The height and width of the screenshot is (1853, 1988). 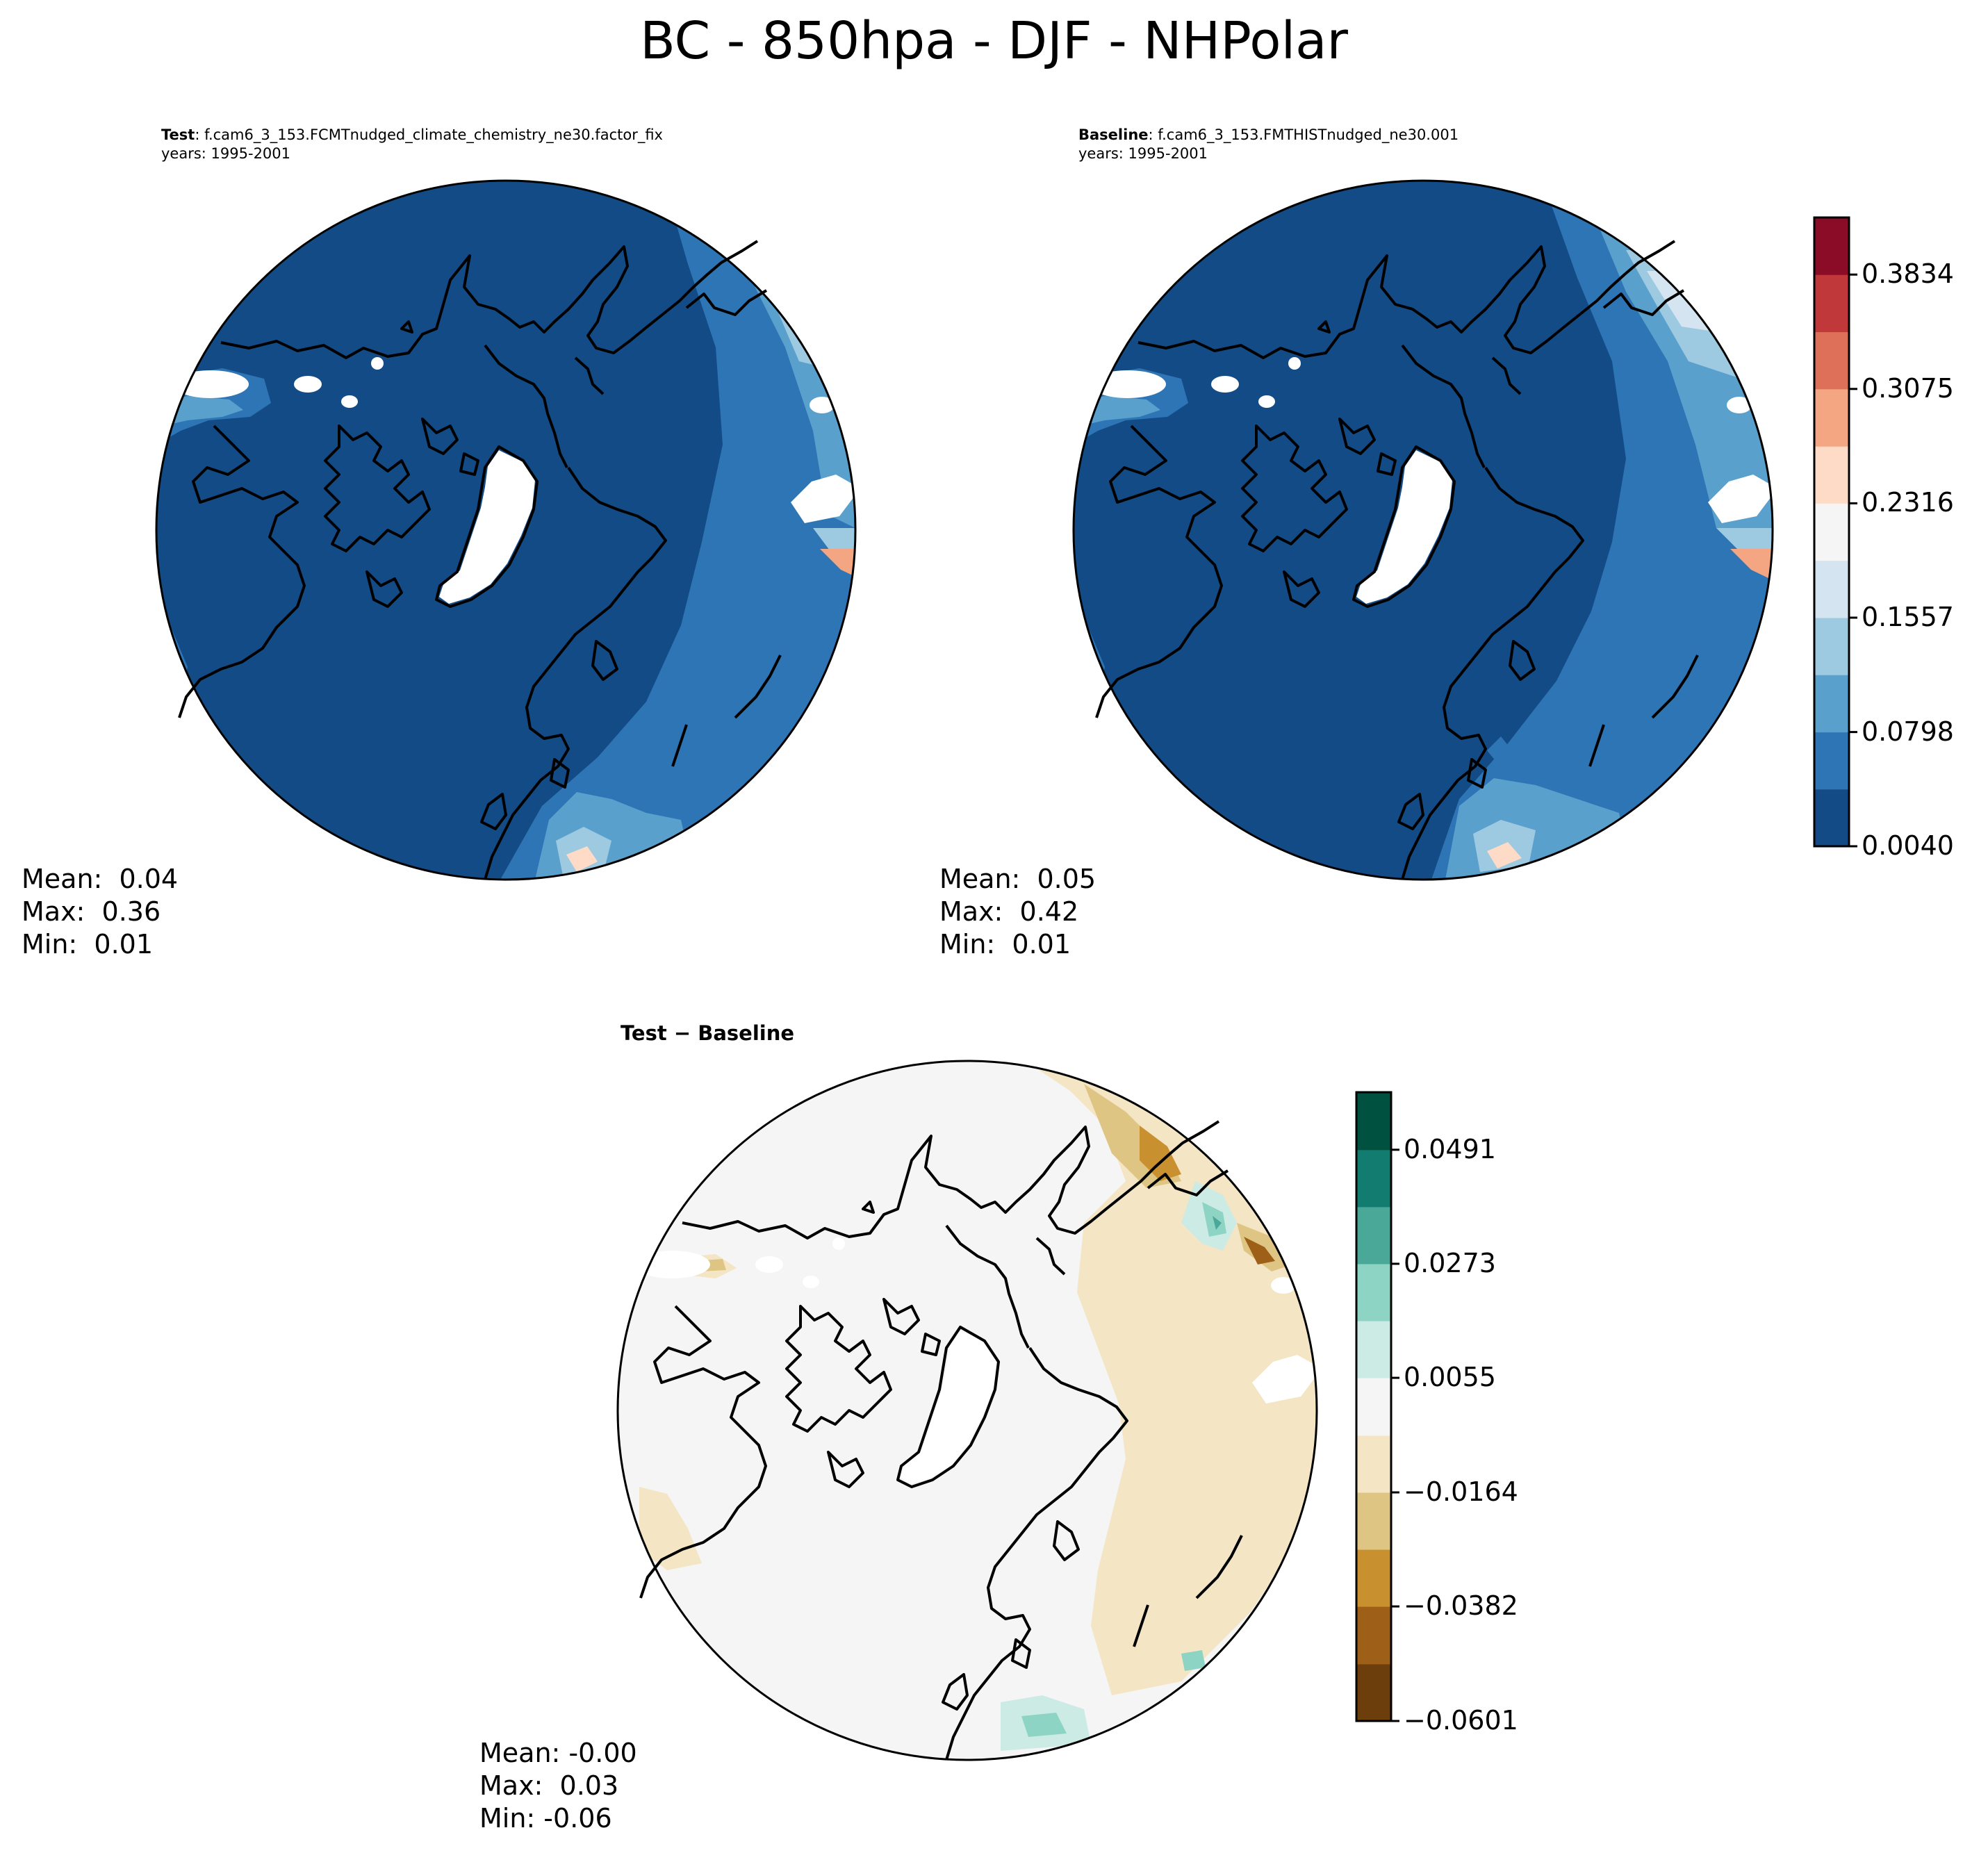 I want to click on diff-colorbar-frame, so click(x=1374, y=1406).